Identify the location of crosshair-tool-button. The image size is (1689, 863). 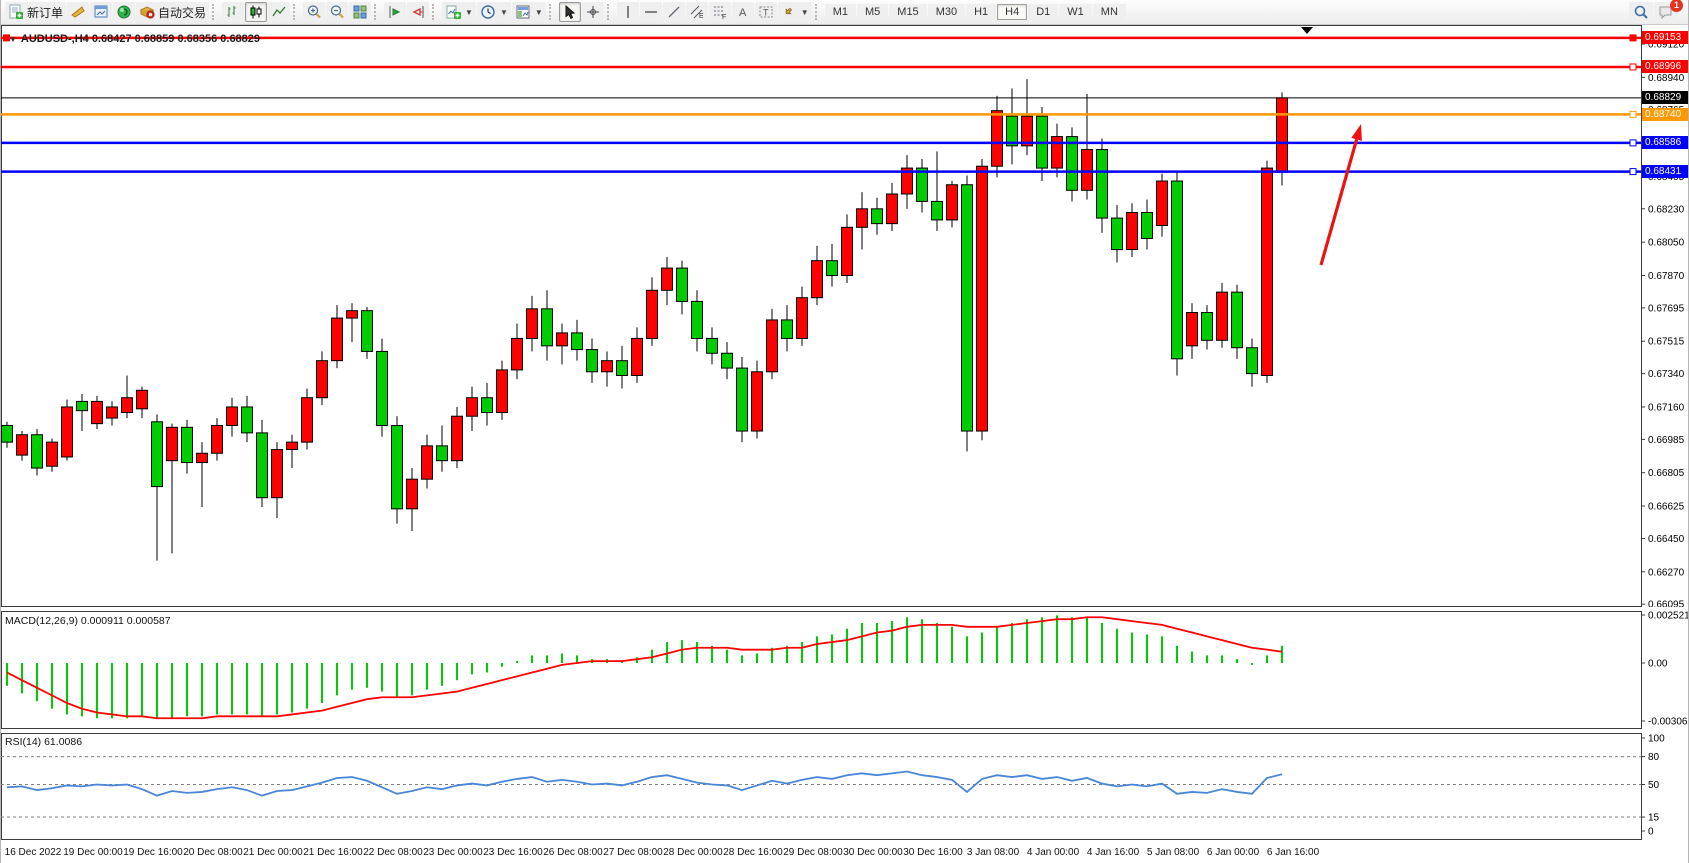
(592, 12).